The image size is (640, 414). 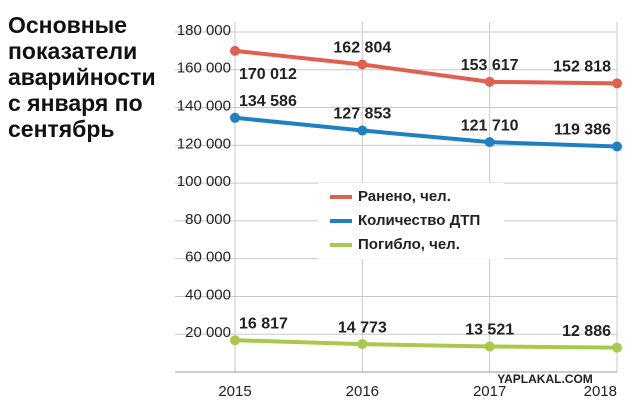 What do you see at coordinates (268, 74) in the screenshot?
I see `value-label: 170 012` at bounding box center [268, 74].